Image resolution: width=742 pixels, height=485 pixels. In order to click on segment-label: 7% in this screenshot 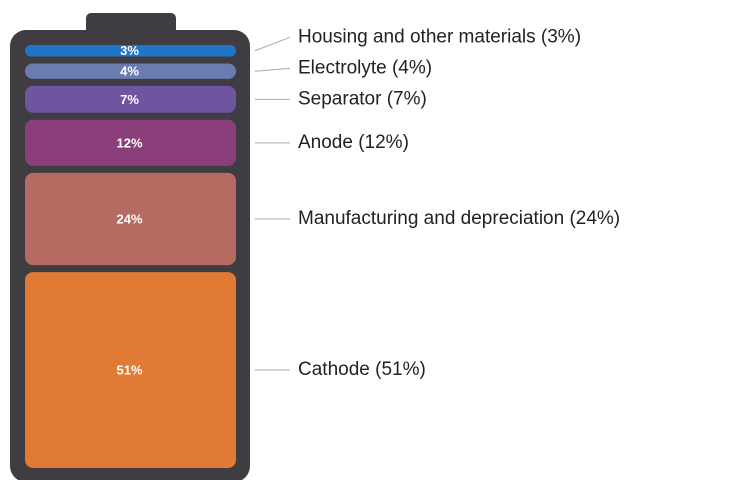, I will do `click(129, 99)`.